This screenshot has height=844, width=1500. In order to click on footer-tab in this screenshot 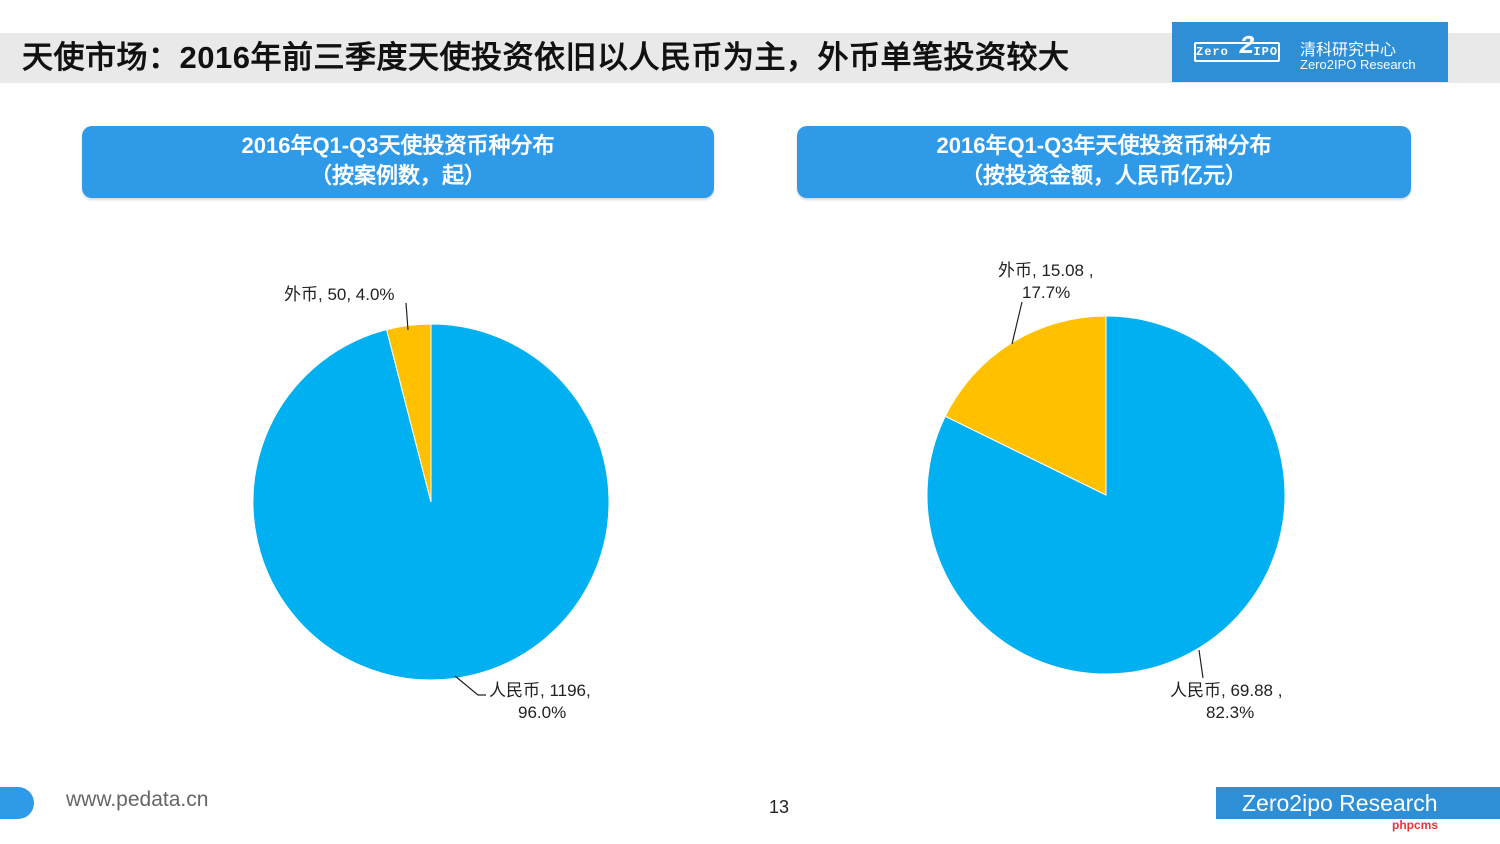, I will do `click(17, 803)`.